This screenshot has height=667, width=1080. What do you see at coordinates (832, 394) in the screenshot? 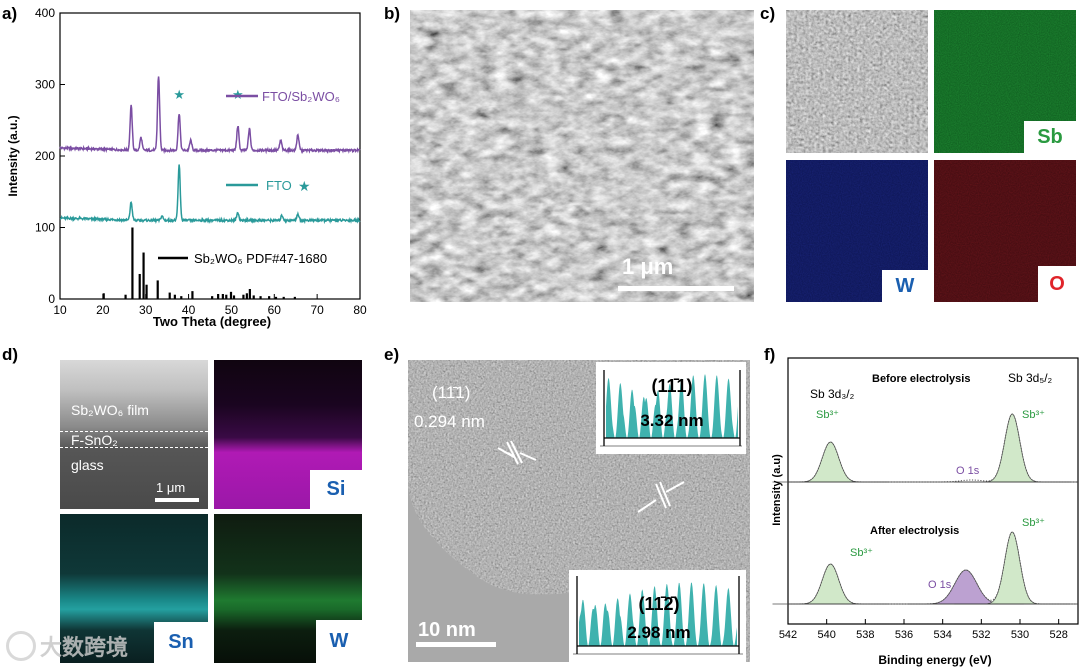
I see `sb3d32-label: Sb 3d₃/₂` at bounding box center [832, 394].